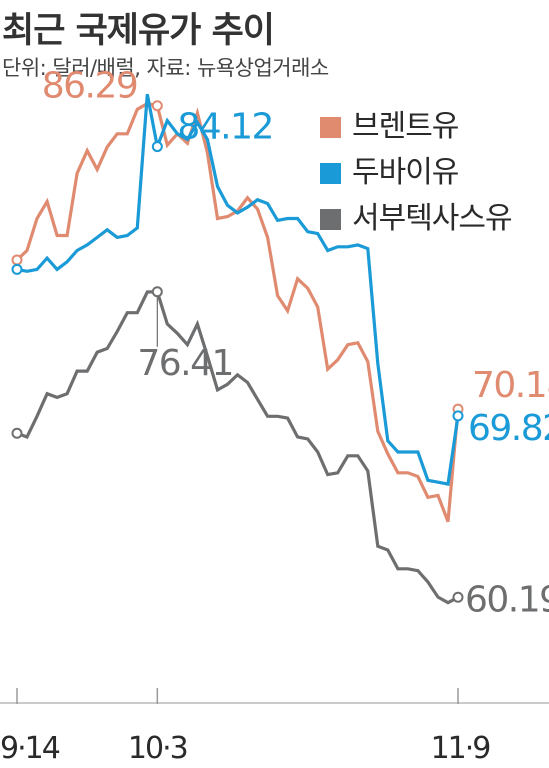 This screenshot has height=768, width=549. I want to click on peak-label-brent: 86.29, so click(90, 86).